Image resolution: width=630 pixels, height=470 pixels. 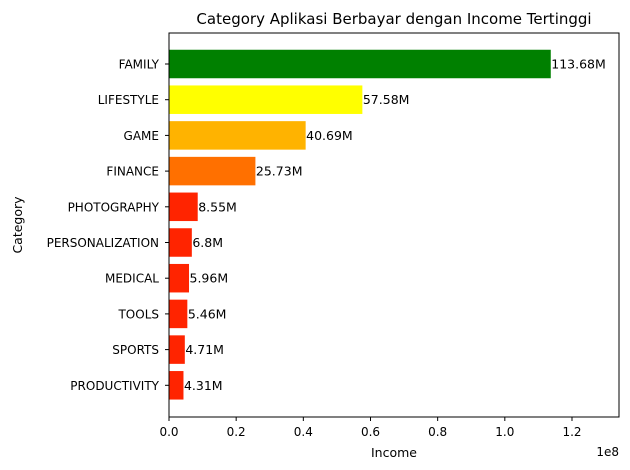 What do you see at coordinates (114, 207) in the screenshot?
I see `y-tick-label-photography: PHOTOGRAPHY` at bounding box center [114, 207].